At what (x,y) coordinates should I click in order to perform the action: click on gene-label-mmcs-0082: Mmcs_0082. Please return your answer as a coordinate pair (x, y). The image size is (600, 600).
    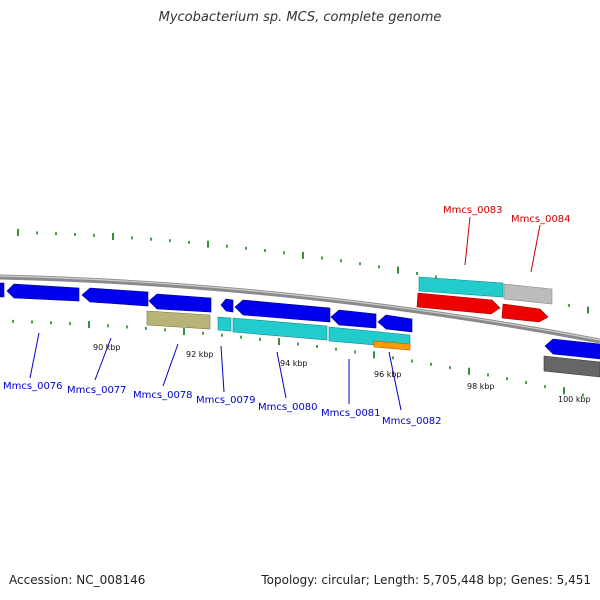
    Looking at the image, I should click on (412, 421).